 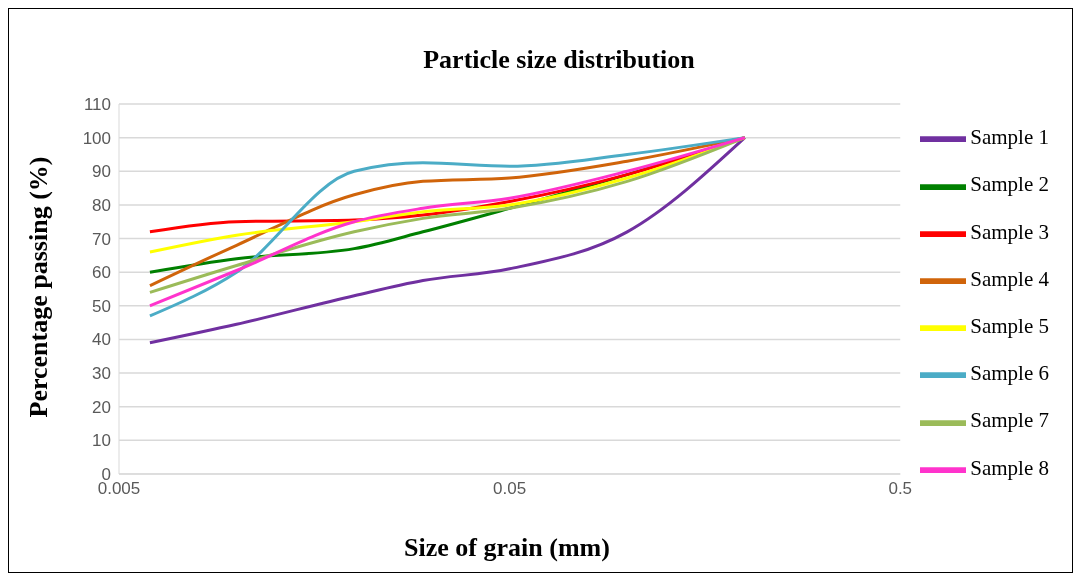 What do you see at coordinates (1009, 373) in the screenshot?
I see `legend-label: Sample 6` at bounding box center [1009, 373].